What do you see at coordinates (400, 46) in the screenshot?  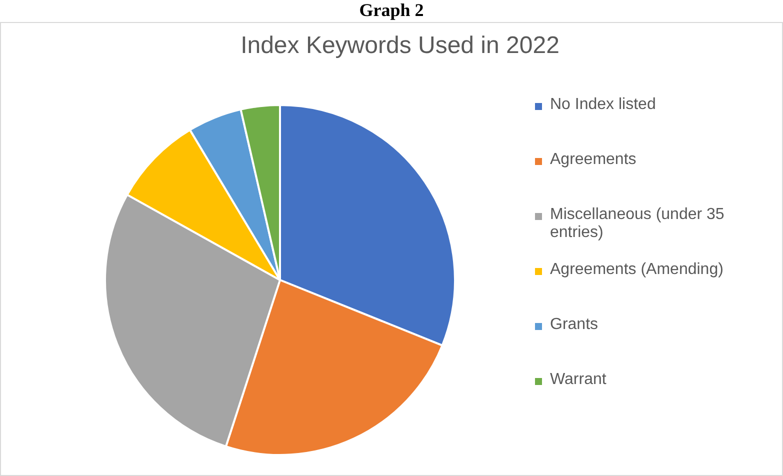 I see `chart-title: Index Keywords Used in 2022` at bounding box center [400, 46].